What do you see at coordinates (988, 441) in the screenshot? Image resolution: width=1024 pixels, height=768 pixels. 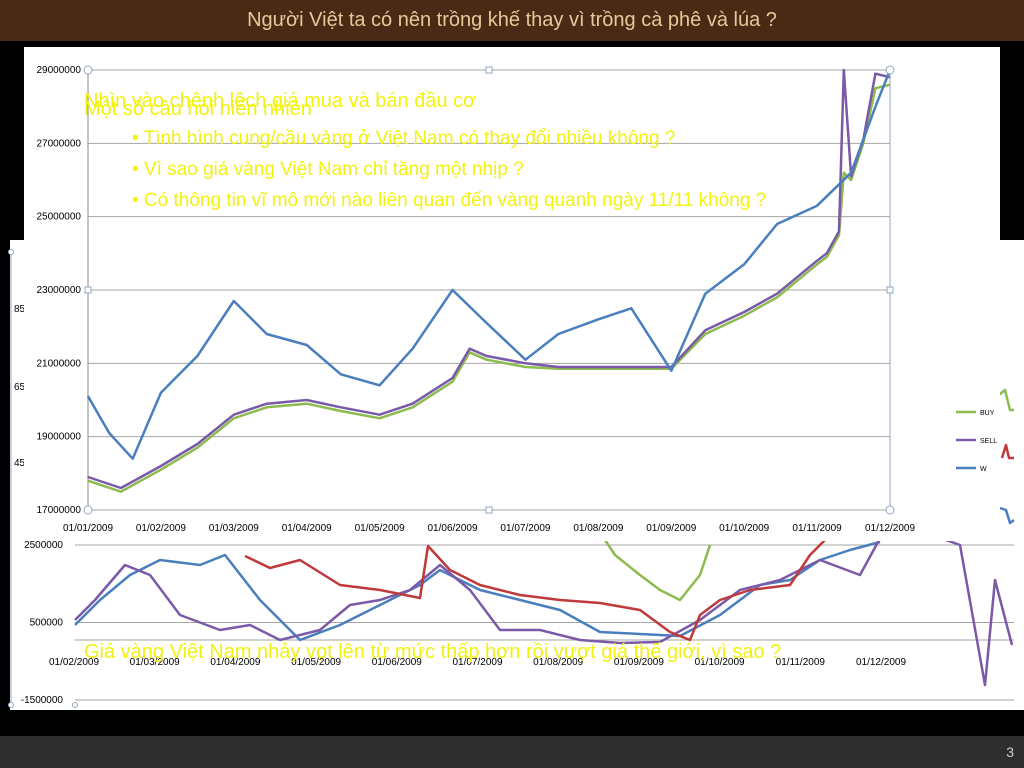 I see `legend-label-sell: SELL` at bounding box center [988, 441].